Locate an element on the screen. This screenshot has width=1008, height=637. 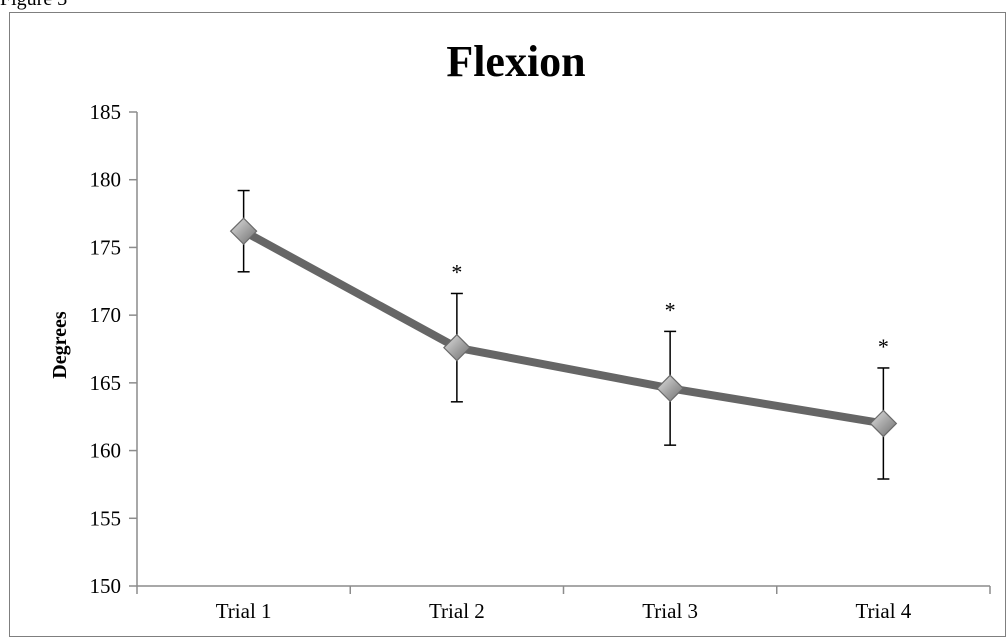
y-tick-label: 180 is located at coordinates (106, 180).